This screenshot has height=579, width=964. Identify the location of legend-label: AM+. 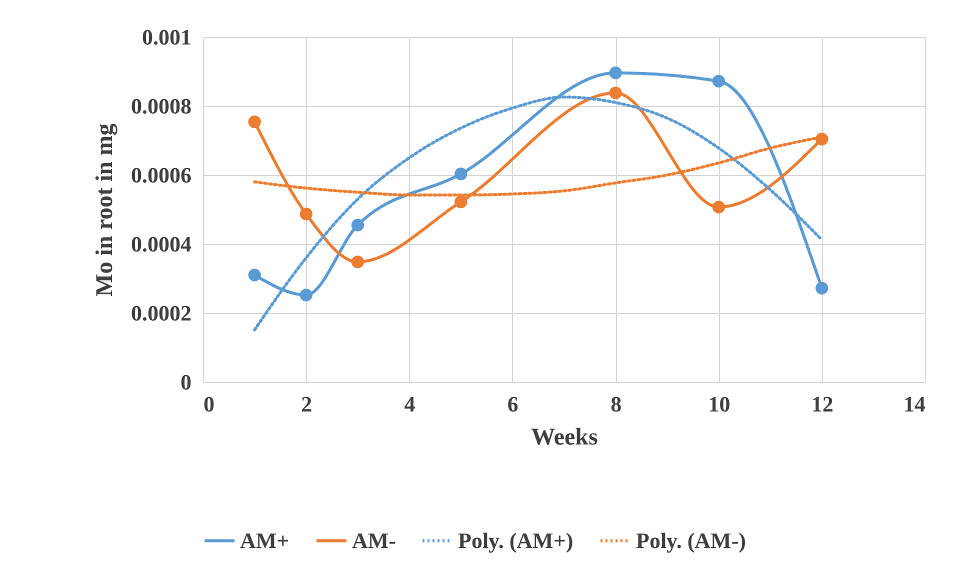
(265, 540).